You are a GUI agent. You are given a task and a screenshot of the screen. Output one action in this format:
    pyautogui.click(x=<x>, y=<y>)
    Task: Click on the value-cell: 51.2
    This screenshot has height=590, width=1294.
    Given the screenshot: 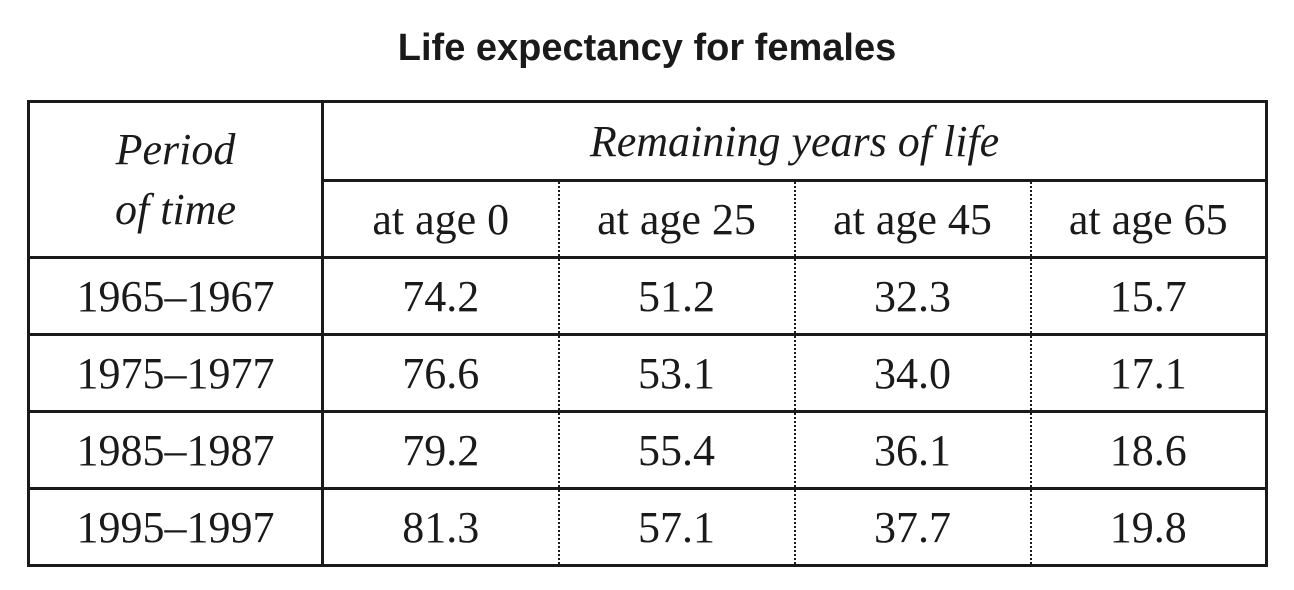 What is the action you would take?
    pyautogui.click(x=676, y=296)
    